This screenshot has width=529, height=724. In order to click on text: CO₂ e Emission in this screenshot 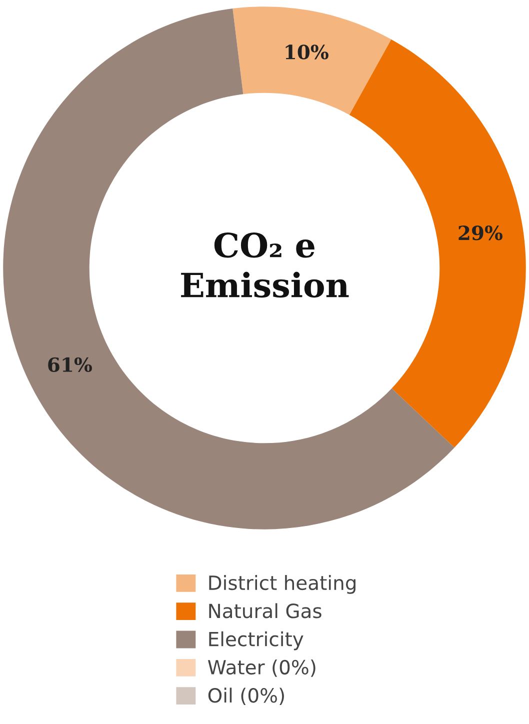, I will do `click(265, 265)`.